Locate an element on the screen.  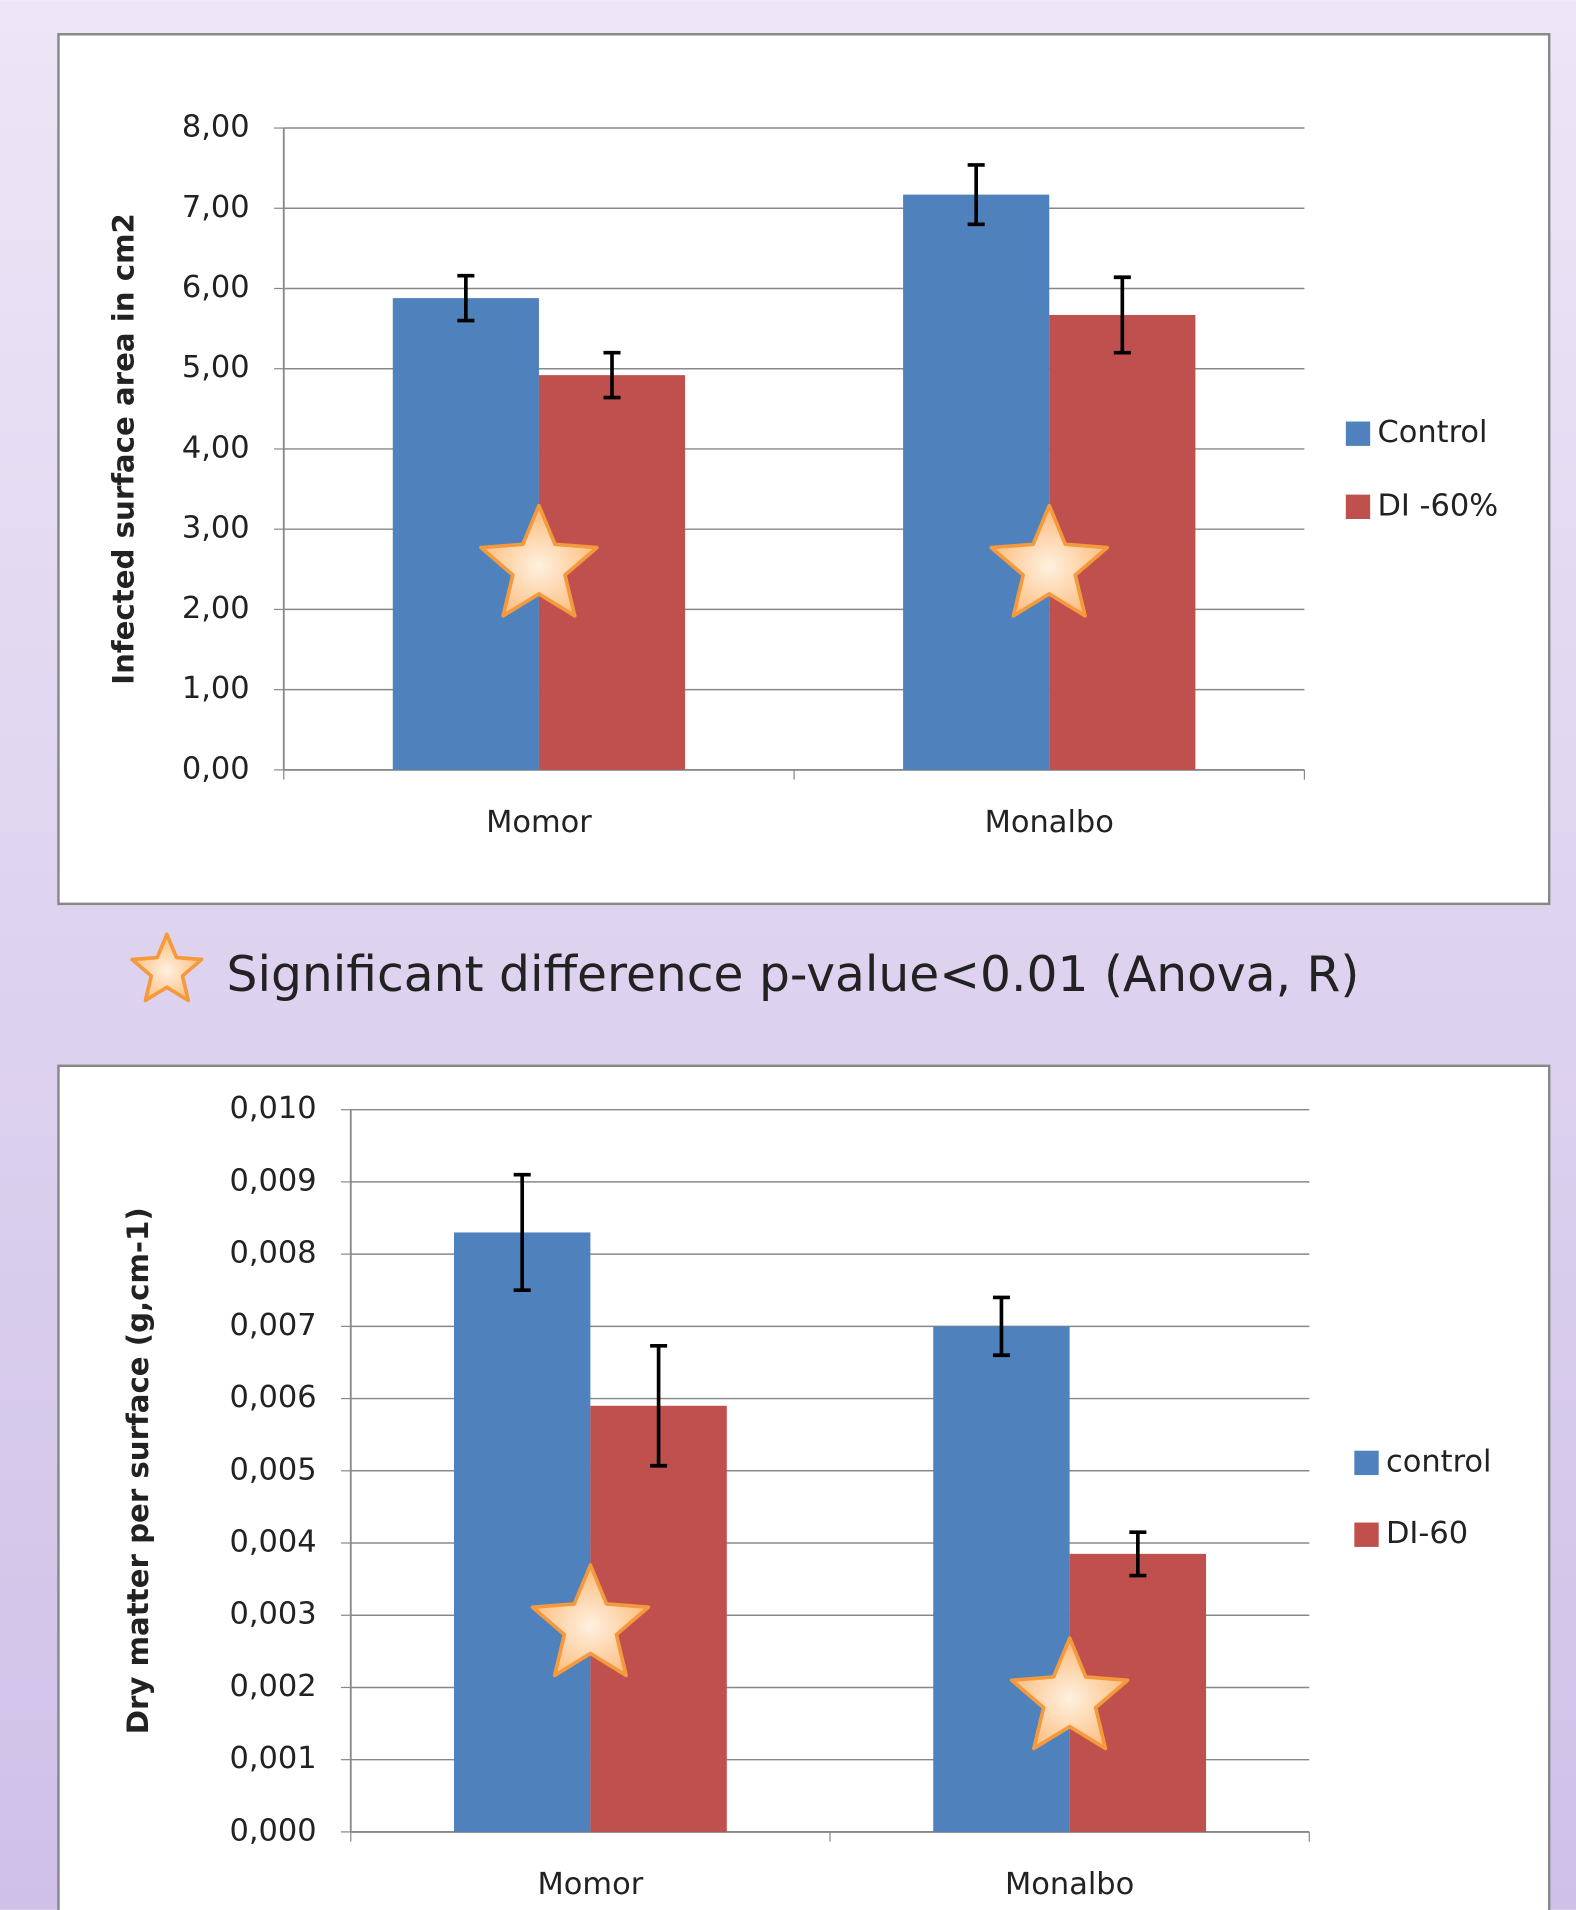
y-tick-label: 7,00 is located at coordinates (216, 207).